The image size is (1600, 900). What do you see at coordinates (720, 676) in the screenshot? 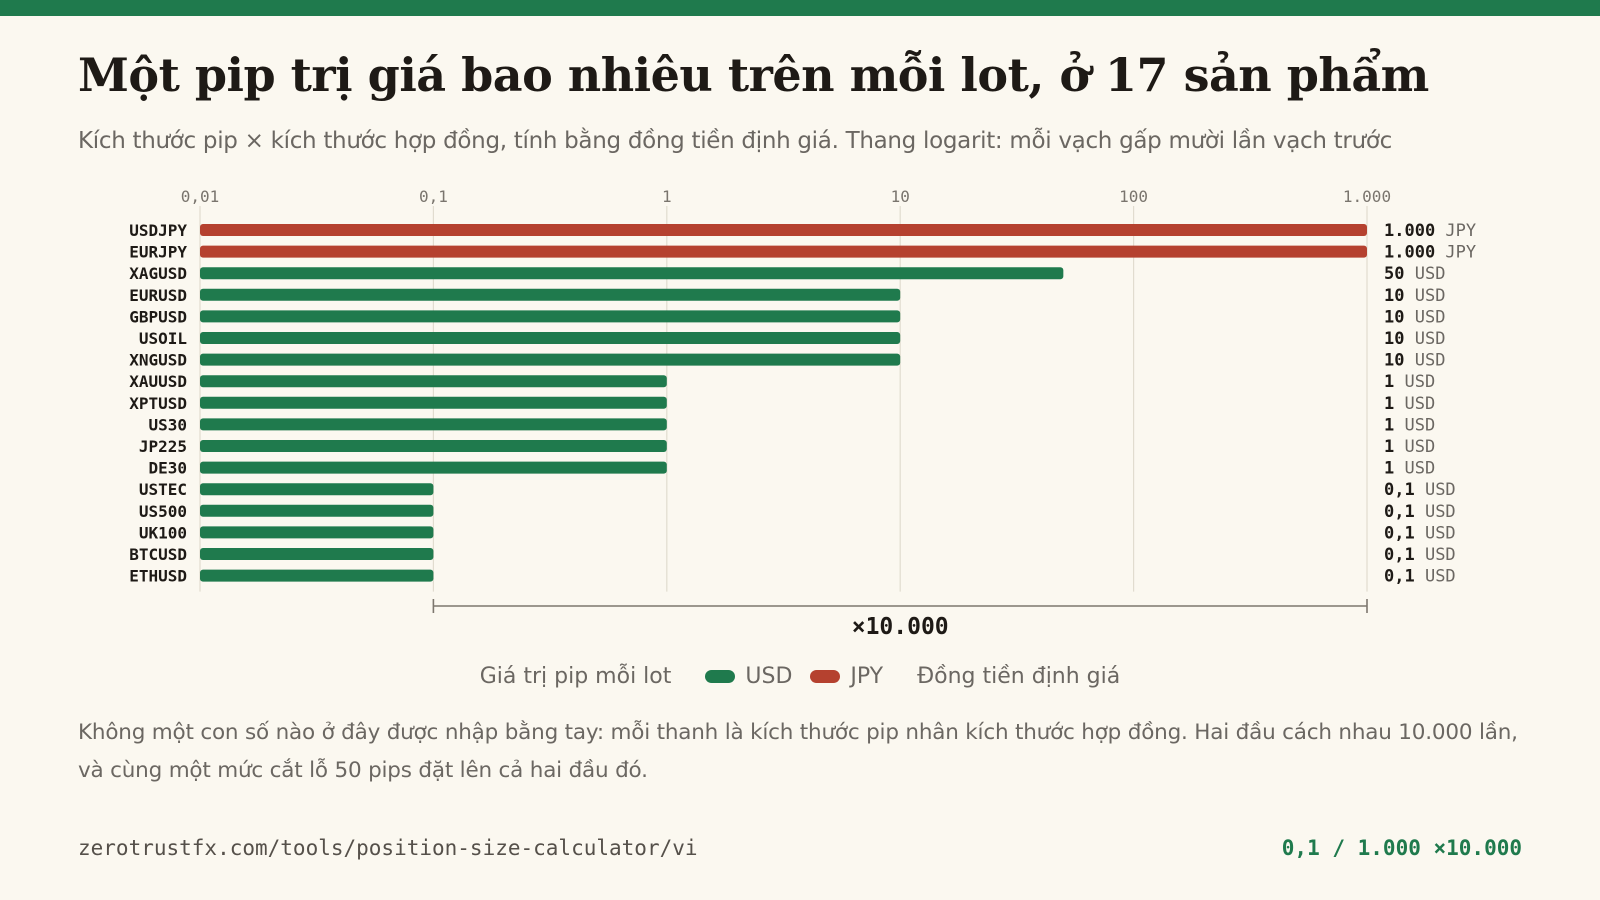
I see `legend-swatch-usd` at bounding box center [720, 676].